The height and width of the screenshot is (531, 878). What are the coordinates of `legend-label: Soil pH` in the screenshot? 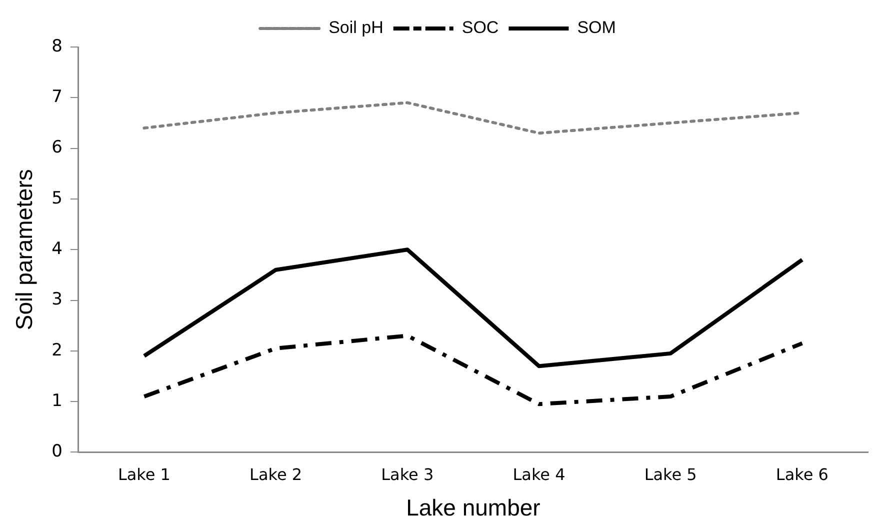 It's located at (356, 28).